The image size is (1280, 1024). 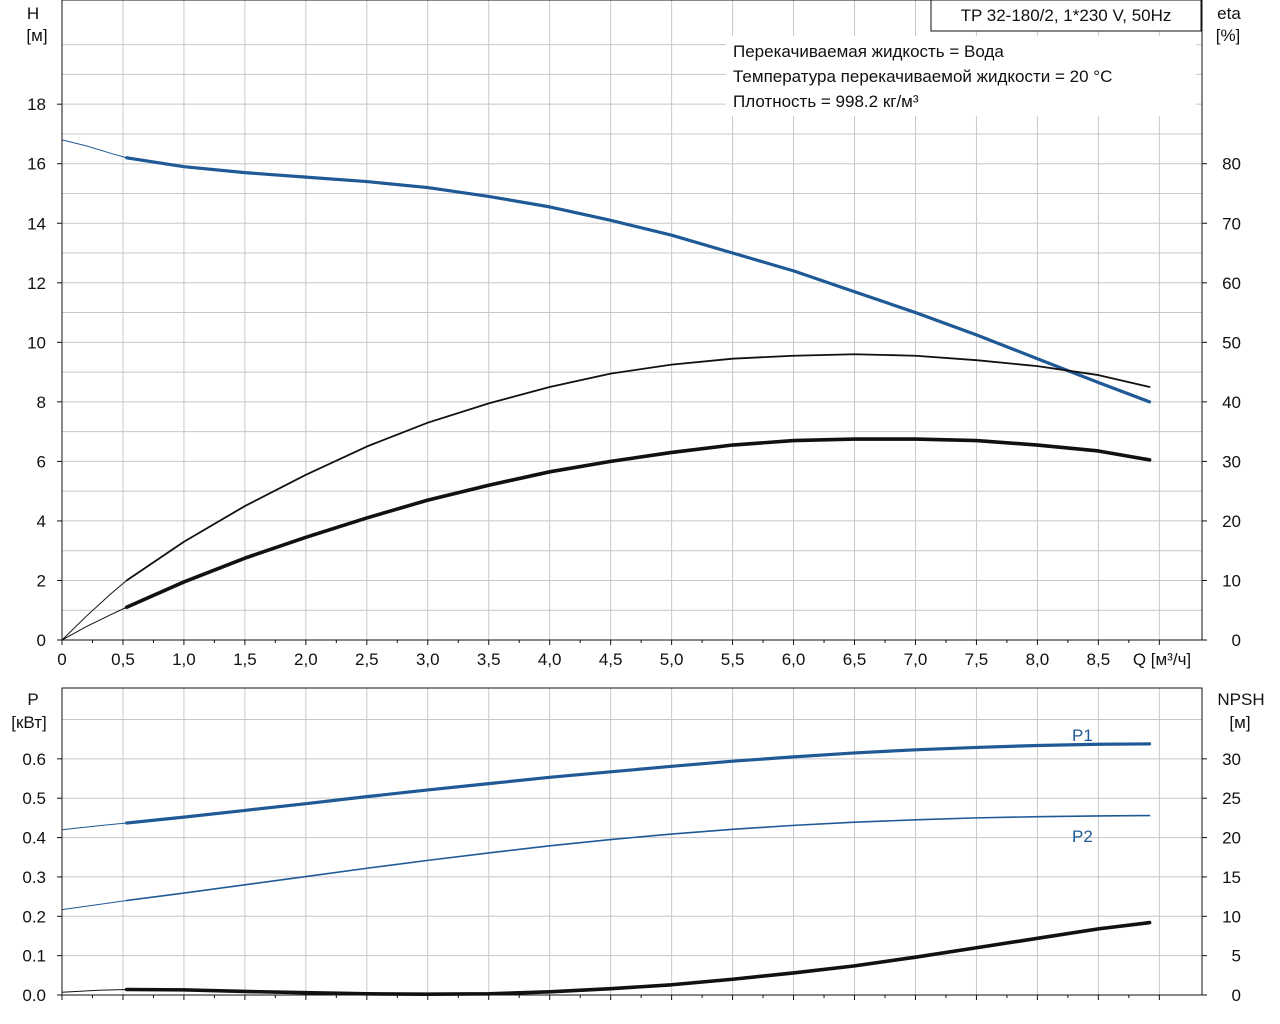 I want to click on y-right-tick-label: 50, so click(x=1231, y=342).